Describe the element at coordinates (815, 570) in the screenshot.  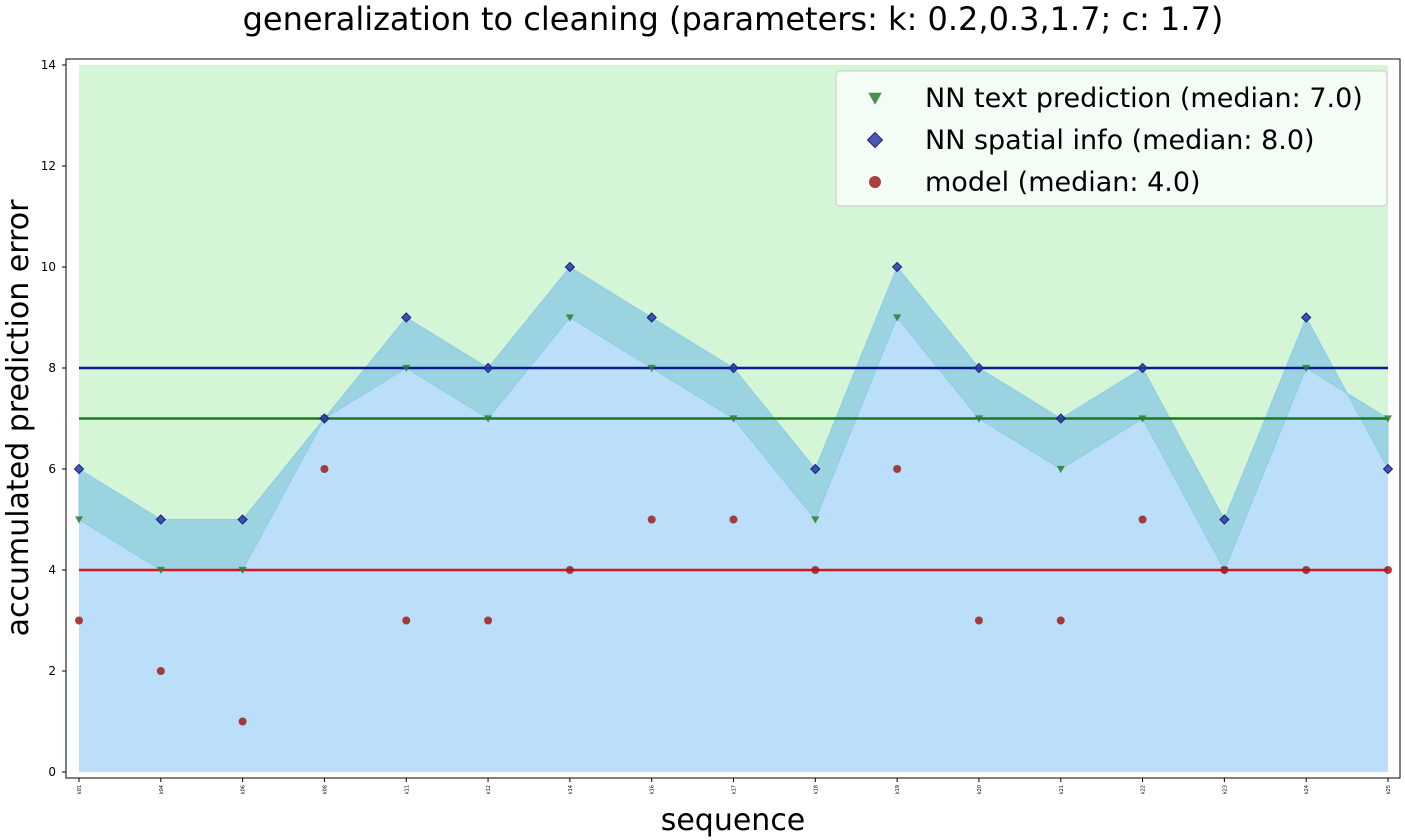
I see `point-circle-k18` at that location.